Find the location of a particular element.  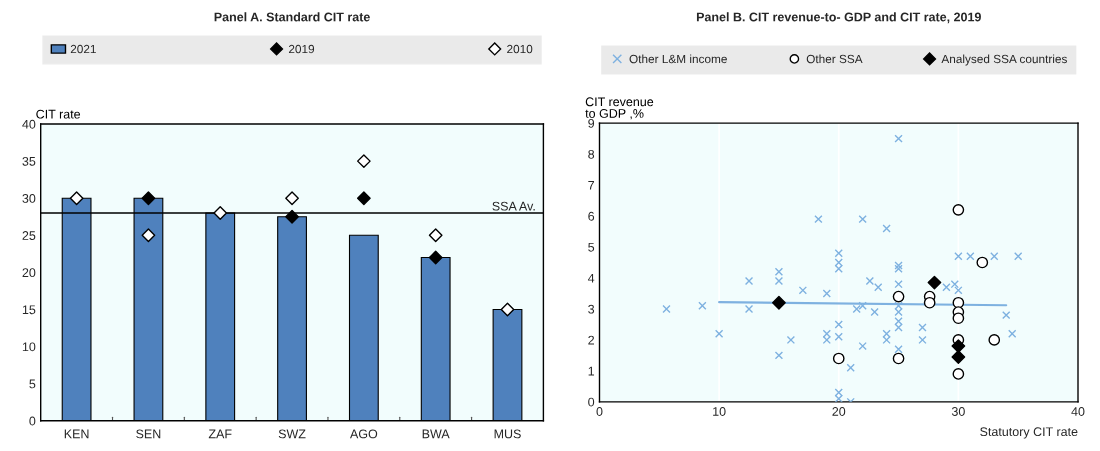

x-axis-title: Statutory CIT rate is located at coordinates (1029, 433).